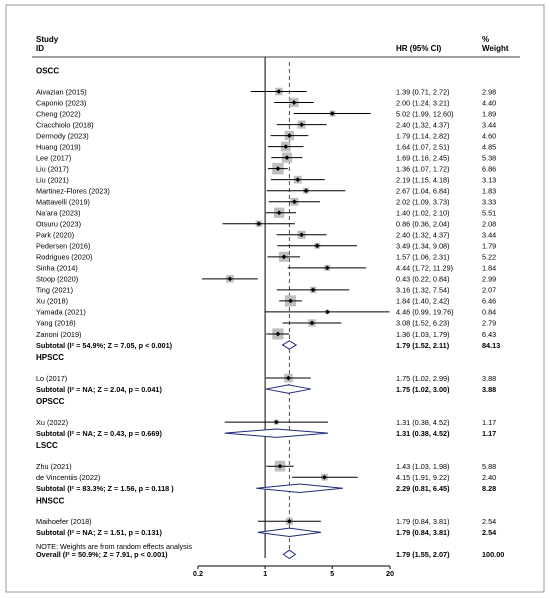  I want to click on subtotal-label: Subtotal (I² = NA; Z = 1.51, p = 0.131), so click(99, 532).